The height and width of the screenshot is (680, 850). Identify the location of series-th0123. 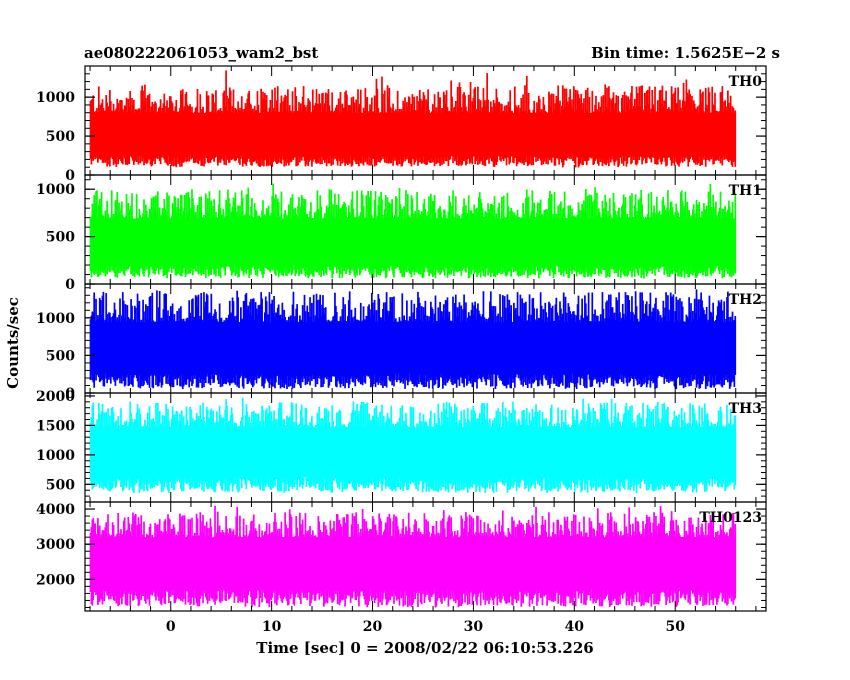
(413, 556).